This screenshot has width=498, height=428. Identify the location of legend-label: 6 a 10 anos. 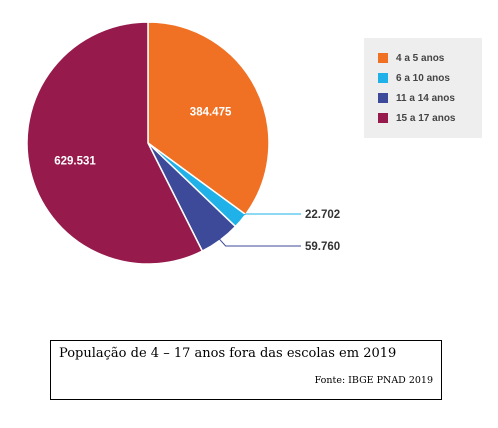
(423, 78).